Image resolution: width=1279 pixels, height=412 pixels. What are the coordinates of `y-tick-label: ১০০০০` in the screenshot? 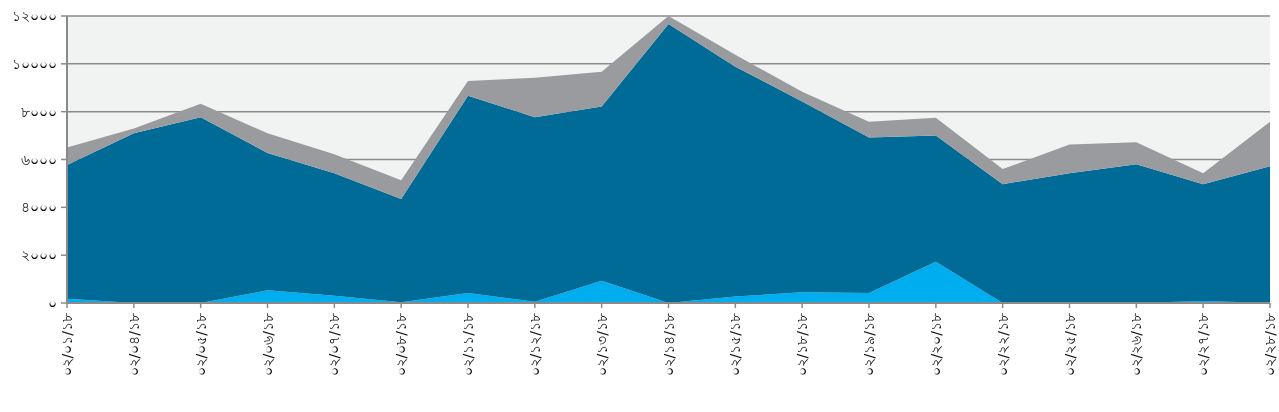 It's located at (34, 63).